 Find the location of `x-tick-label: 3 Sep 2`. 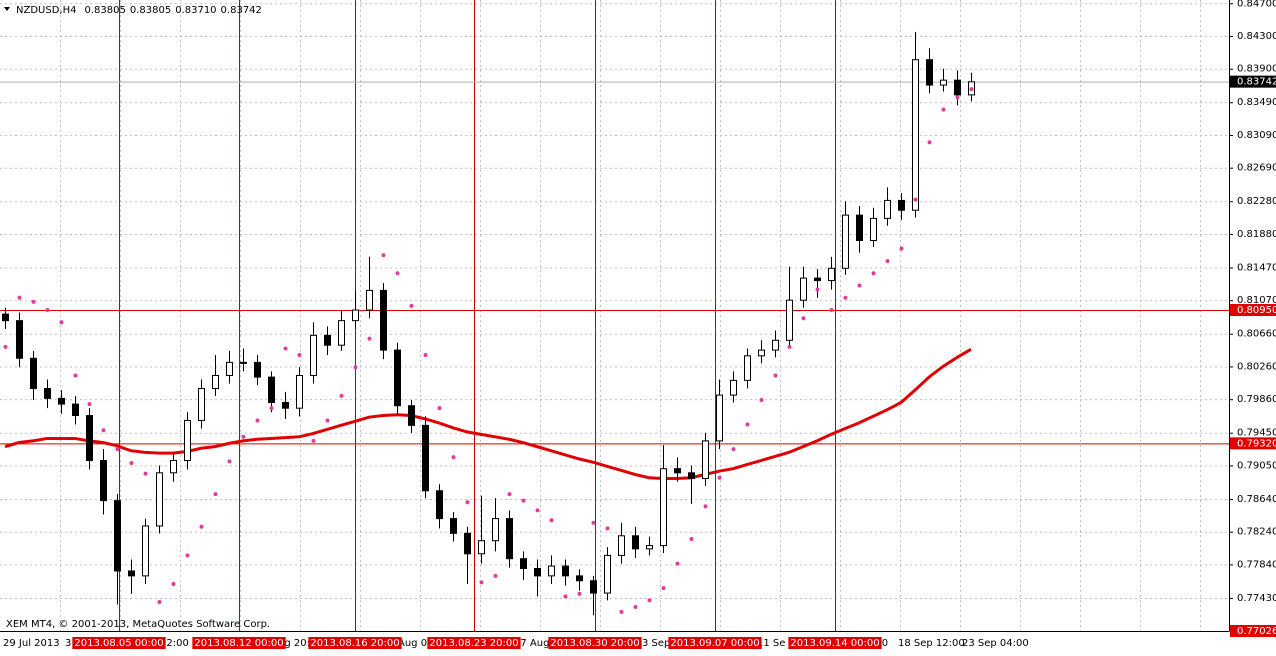

x-tick-label: 3 Sep 2 is located at coordinates (661, 643).